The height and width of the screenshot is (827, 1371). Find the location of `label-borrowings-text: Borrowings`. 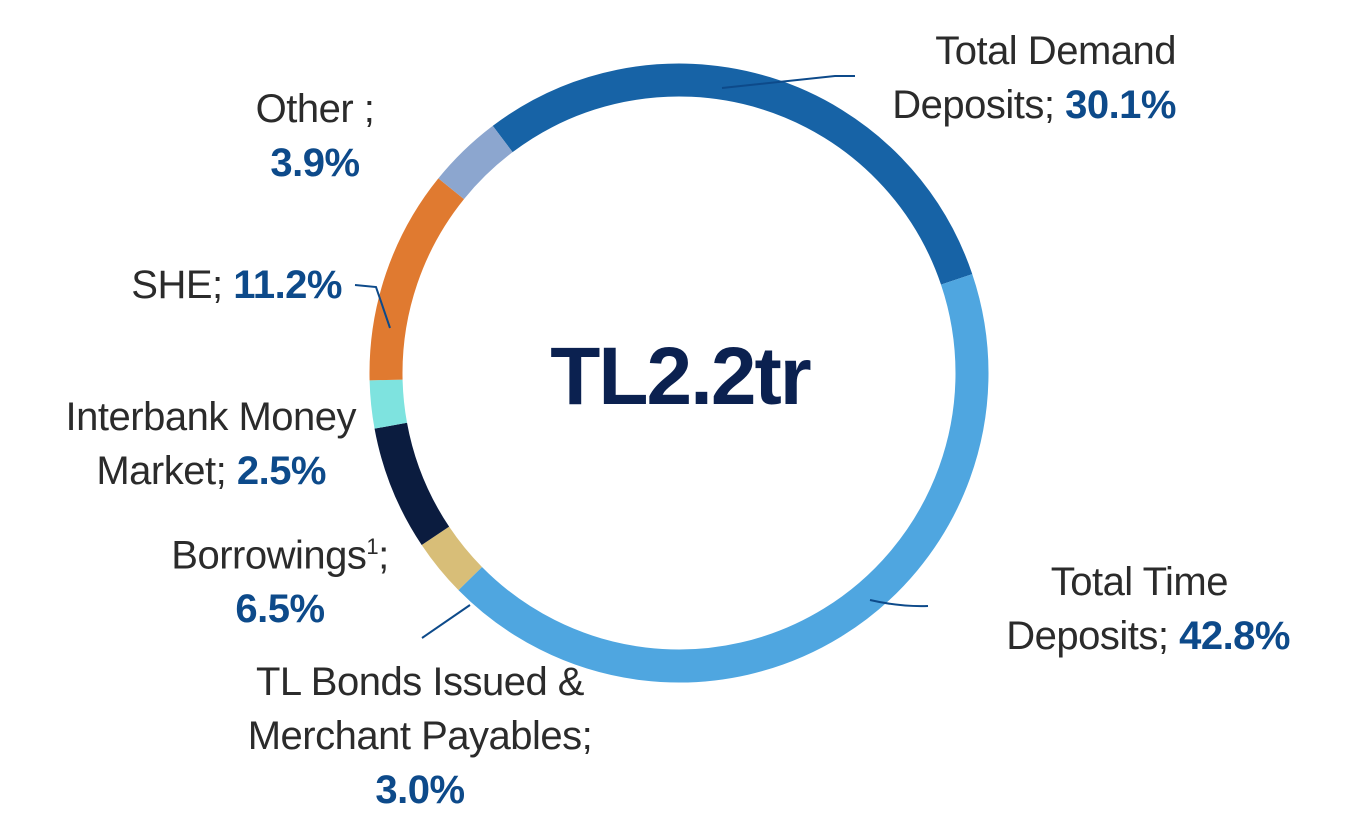

label-borrowings-text: Borrowings is located at coordinates (269, 555).